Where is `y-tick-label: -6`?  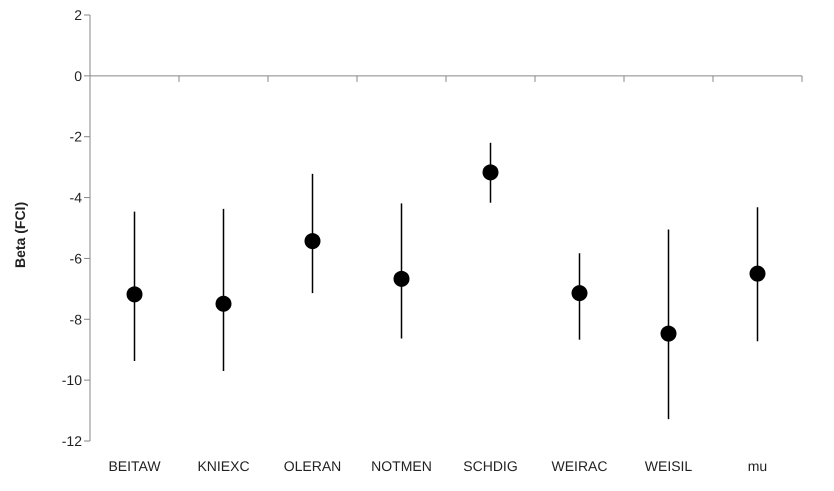 y-tick-label: -6 is located at coordinates (76, 258).